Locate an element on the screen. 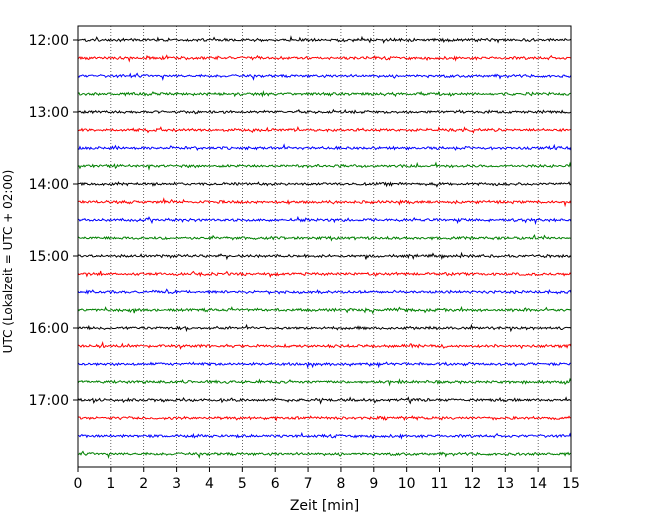 This screenshot has height=525, width=650. y-axis-label: UTC (Lokalzeit = UTC + 02:00) is located at coordinates (8, 262).